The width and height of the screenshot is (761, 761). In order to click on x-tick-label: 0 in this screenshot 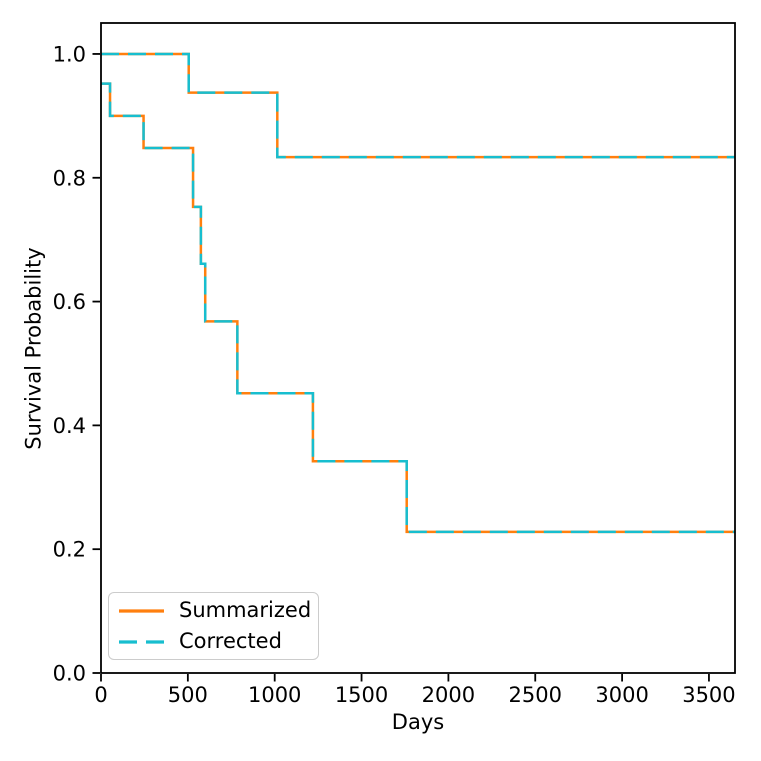, I will do `click(100, 695)`.